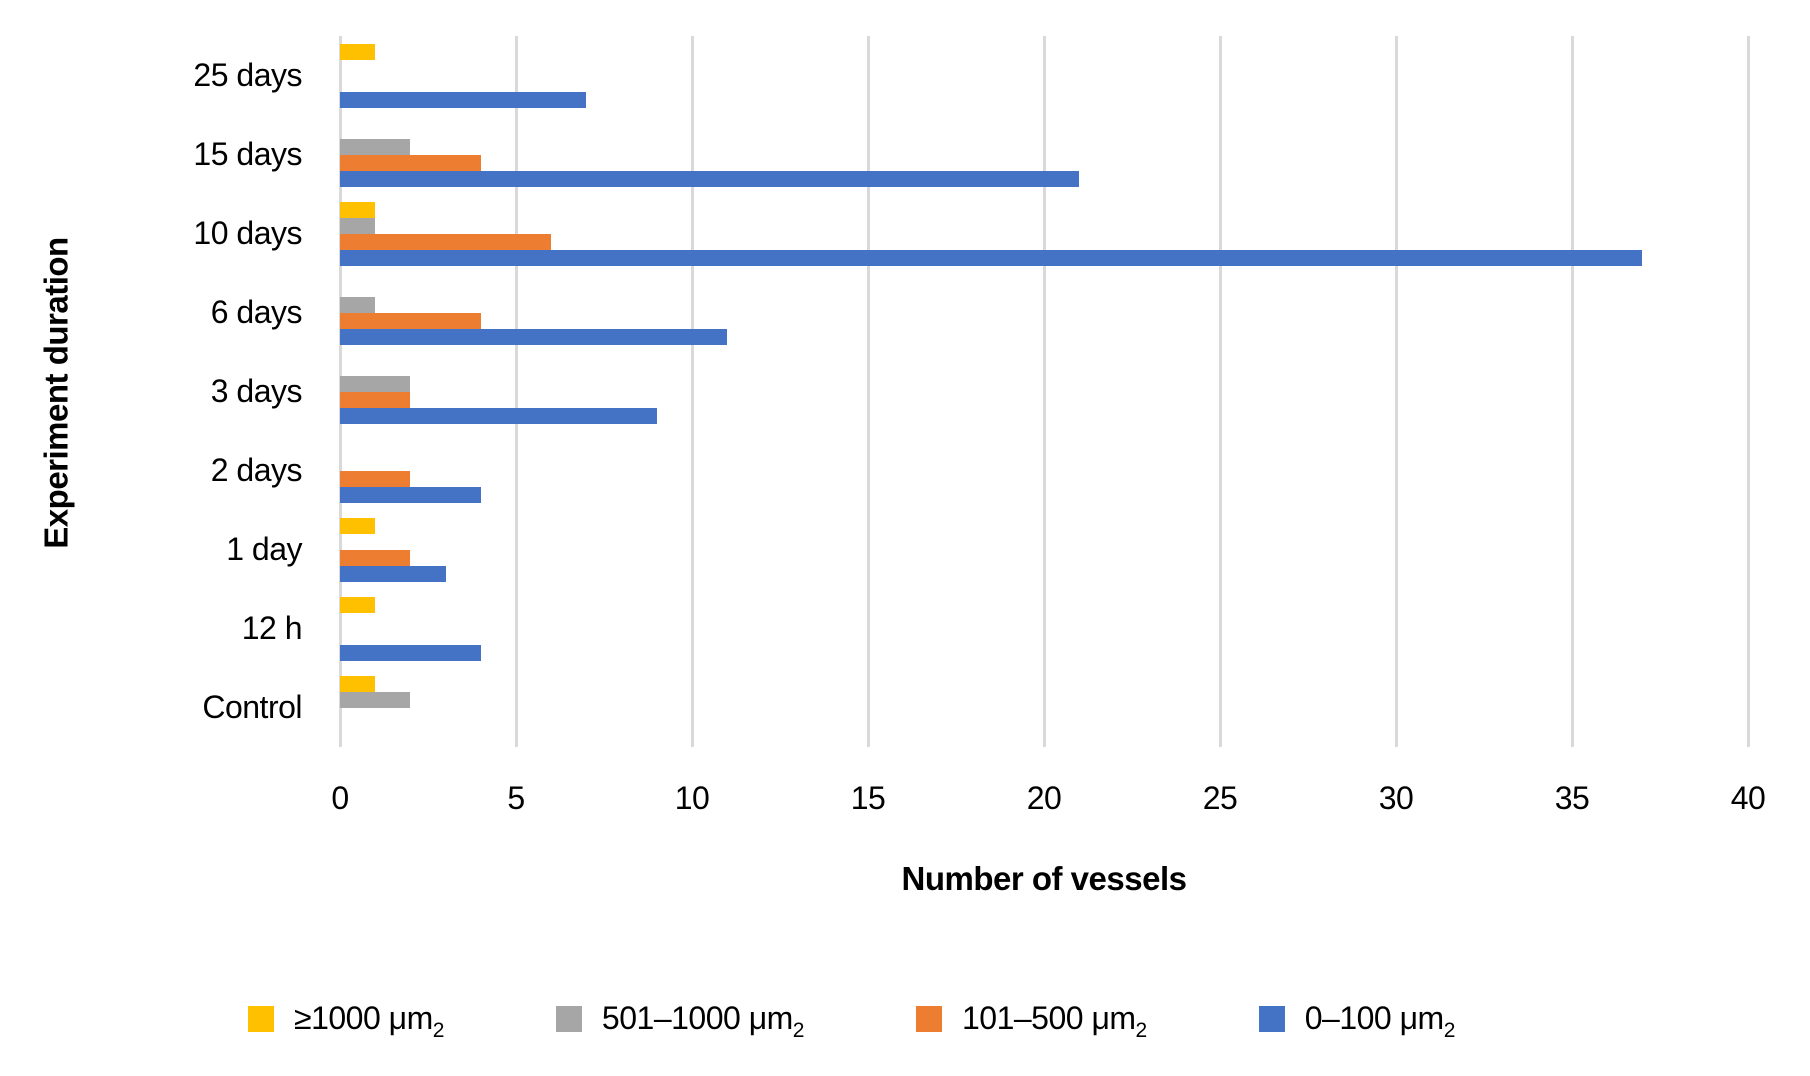 The width and height of the screenshot is (1810, 1076). Describe the element at coordinates (868, 798) in the screenshot. I see `x-tick-label: 15` at that location.